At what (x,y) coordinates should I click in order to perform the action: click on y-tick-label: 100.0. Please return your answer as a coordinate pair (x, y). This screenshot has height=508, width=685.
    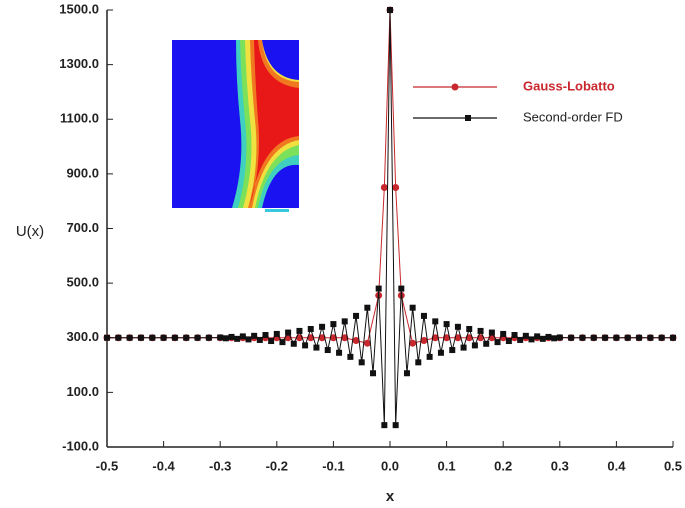
    Looking at the image, I should click on (82, 391).